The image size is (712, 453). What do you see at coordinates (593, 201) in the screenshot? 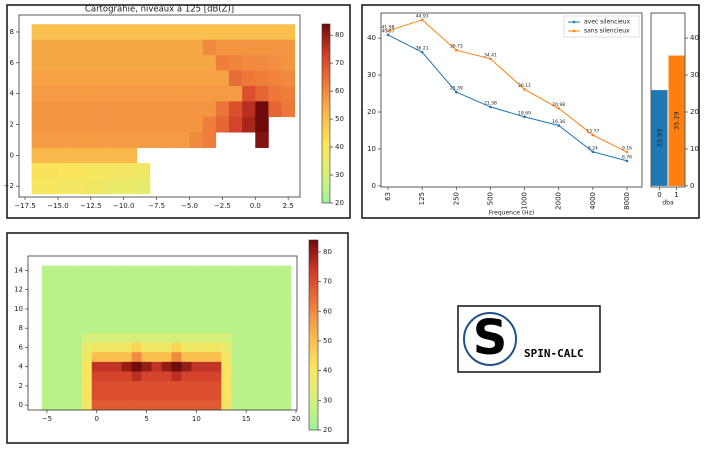
I see `x-tick-label: 4000` at bounding box center [593, 201].